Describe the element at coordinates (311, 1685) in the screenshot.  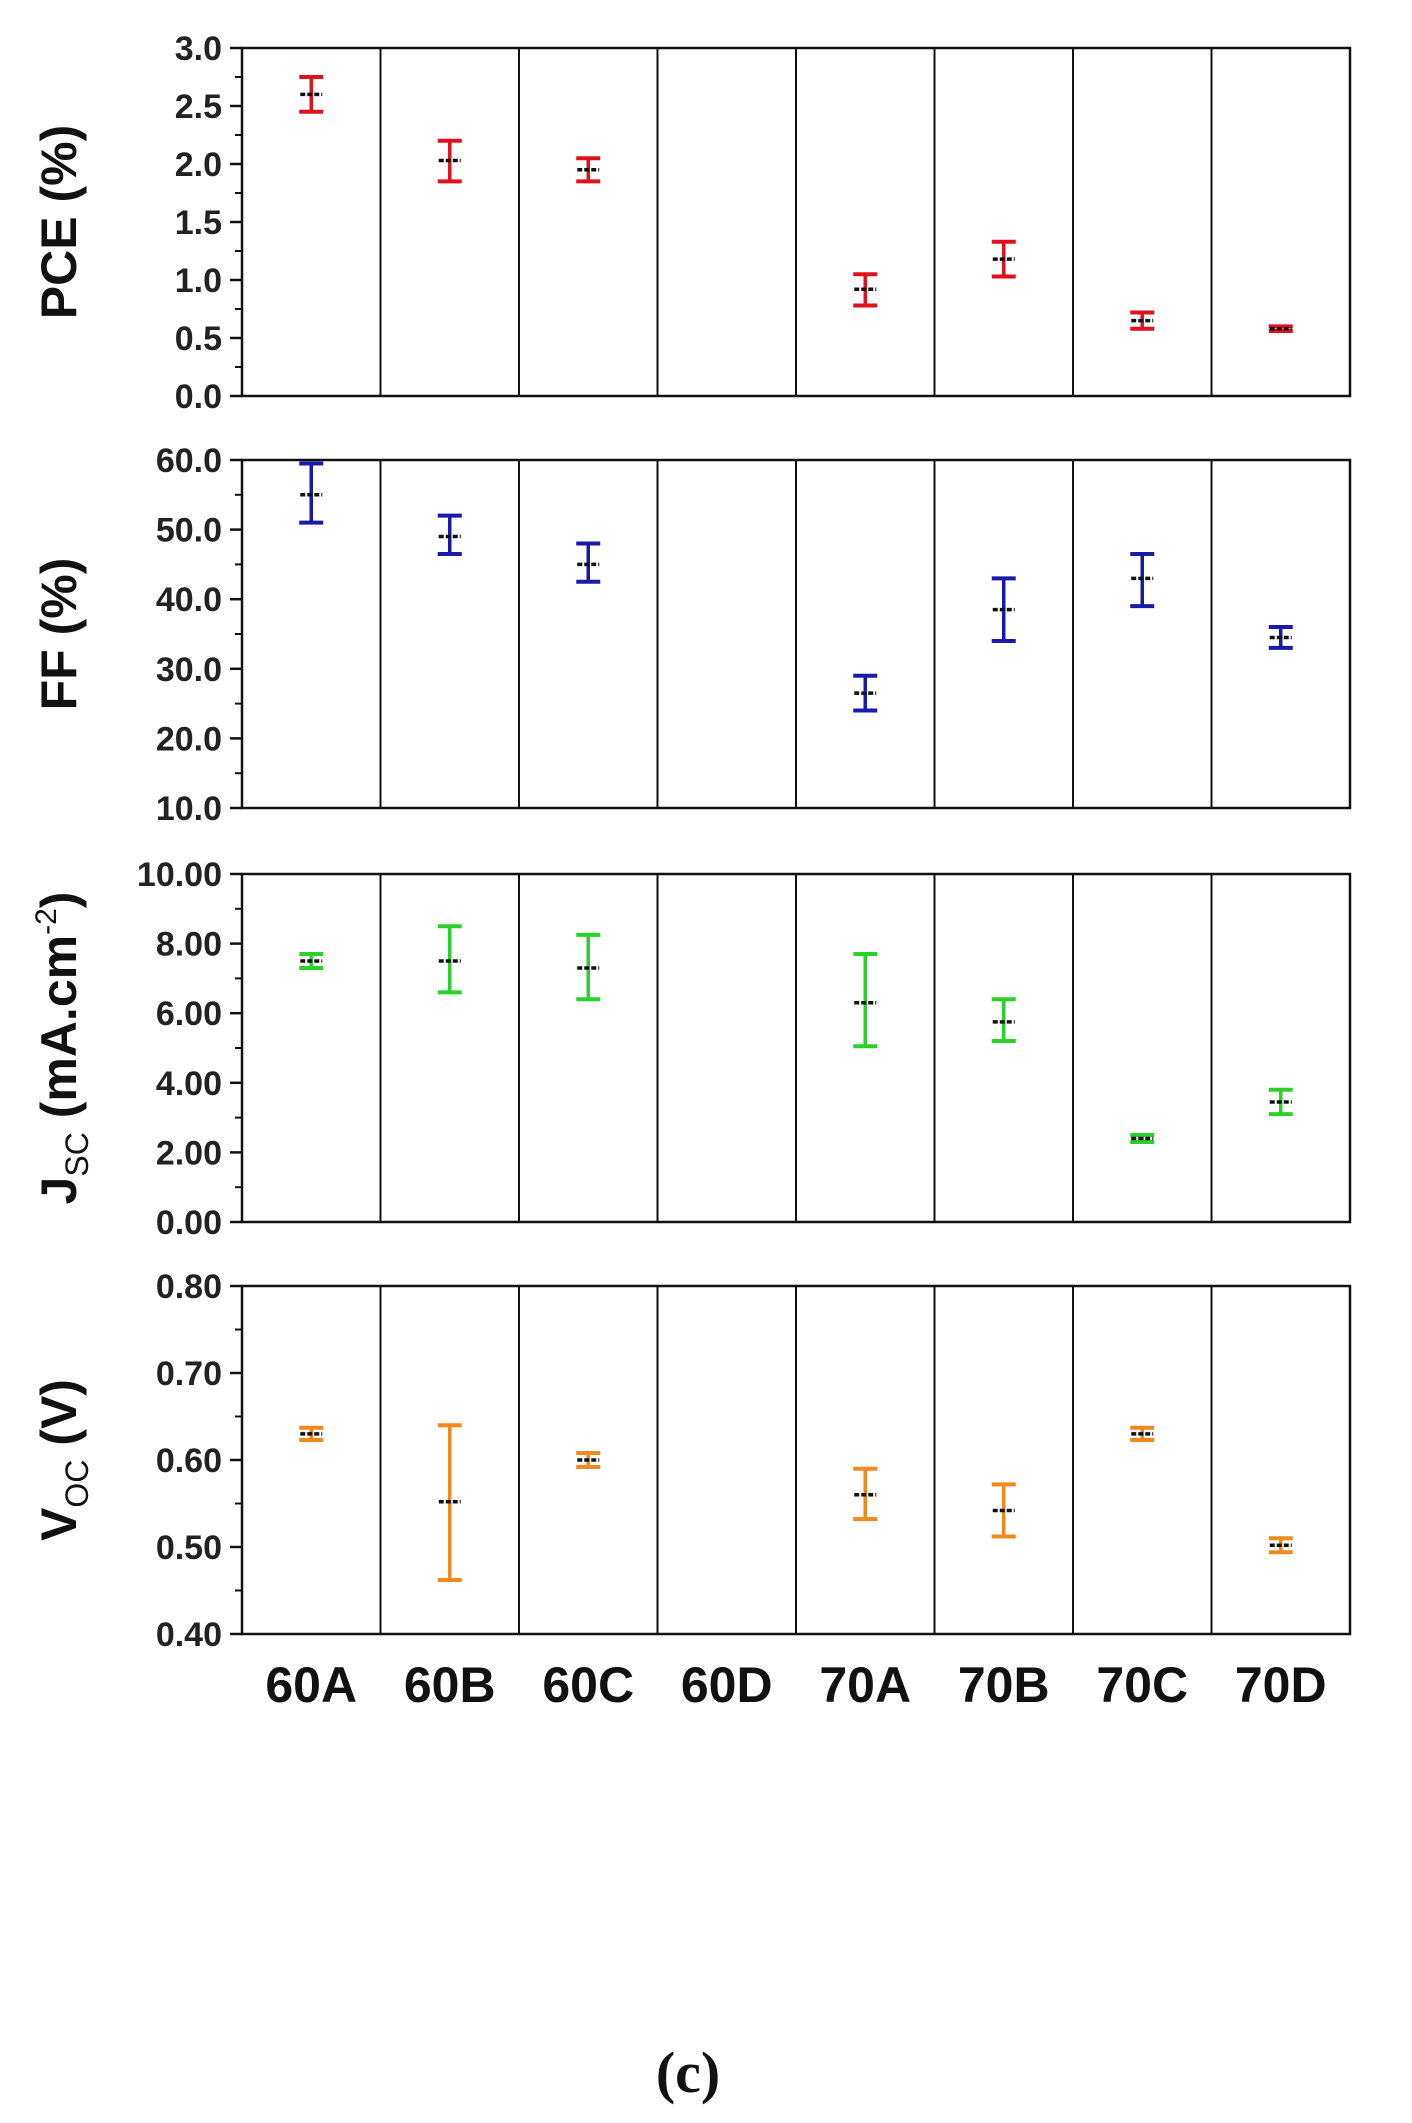
I see `x-category-label: 60A` at that location.